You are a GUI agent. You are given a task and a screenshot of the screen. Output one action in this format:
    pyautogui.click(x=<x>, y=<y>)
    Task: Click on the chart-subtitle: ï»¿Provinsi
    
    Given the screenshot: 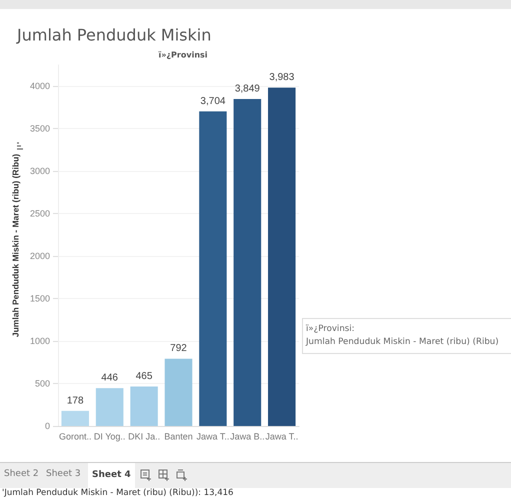 What is the action you would take?
    pyautogui.click(x=183, y=55)
    